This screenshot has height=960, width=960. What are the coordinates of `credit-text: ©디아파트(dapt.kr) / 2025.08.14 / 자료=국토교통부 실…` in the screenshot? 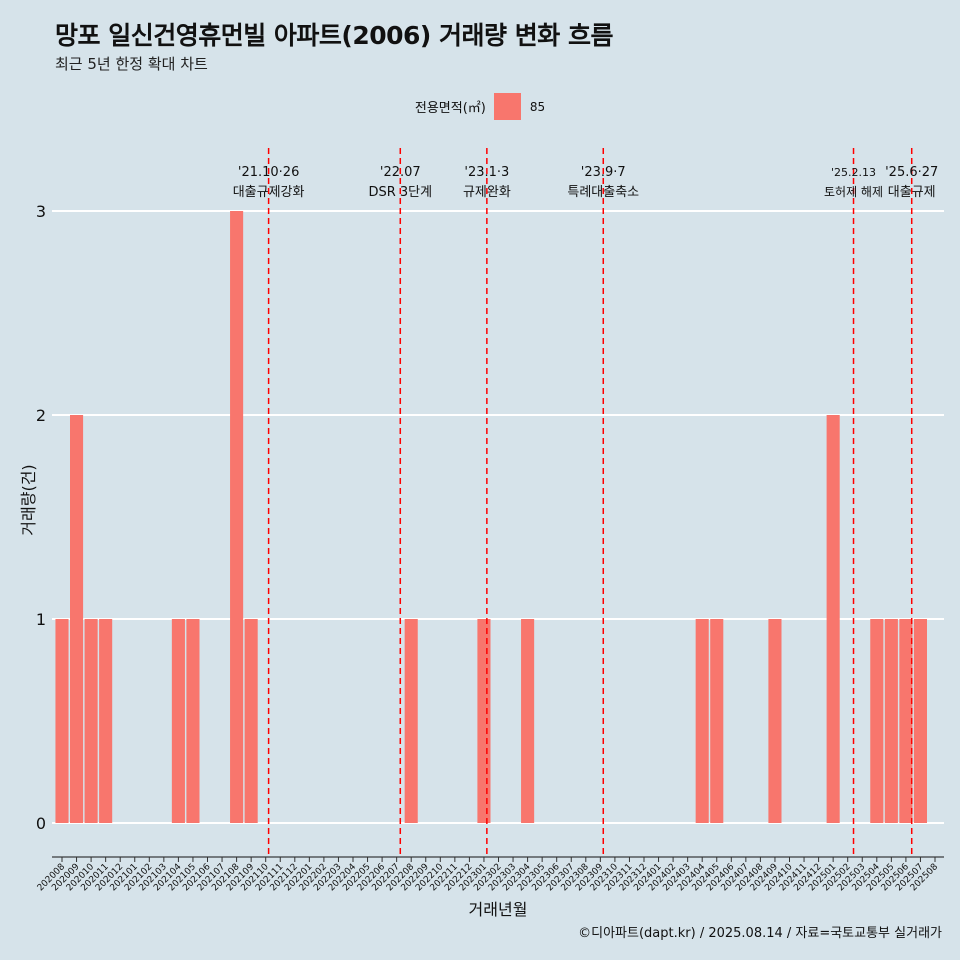 It's located at (760, 933).